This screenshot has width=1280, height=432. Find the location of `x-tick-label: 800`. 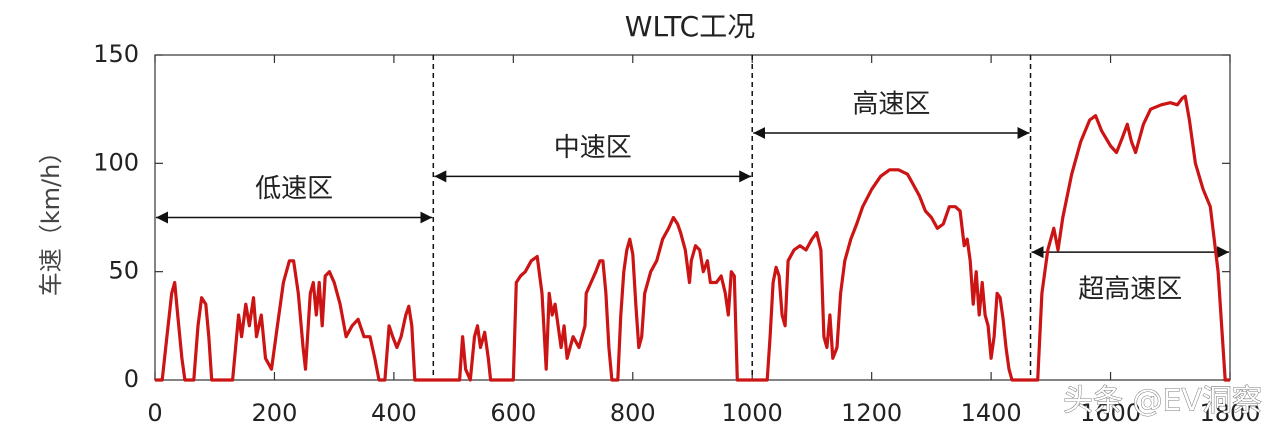

x-tick-label: 800 is located at coordinates (633, 413).